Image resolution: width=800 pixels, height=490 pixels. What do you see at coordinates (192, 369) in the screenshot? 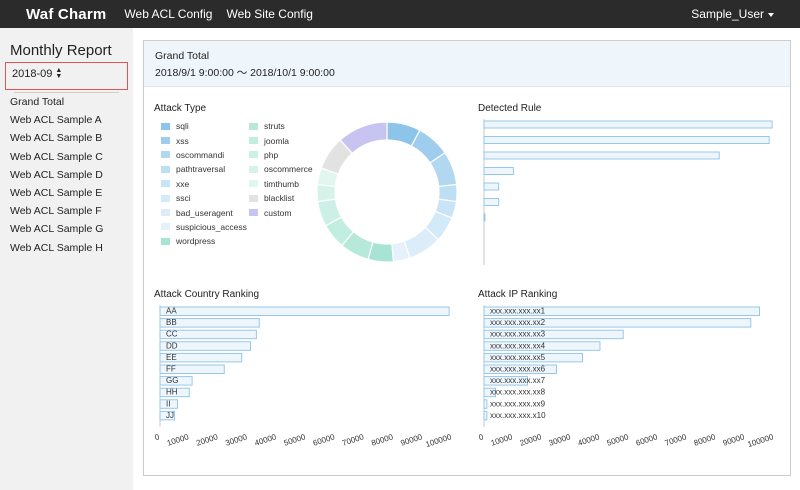
I see `bar-ff` at bounding box center [192, 369].